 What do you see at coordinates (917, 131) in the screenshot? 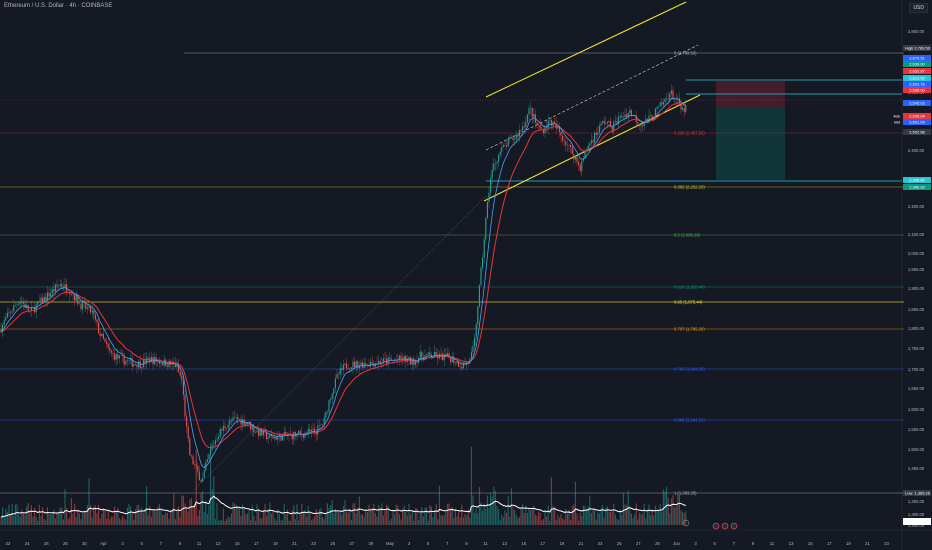
I see `price-tag: 2,502.88` at bounding box center [917, 131].